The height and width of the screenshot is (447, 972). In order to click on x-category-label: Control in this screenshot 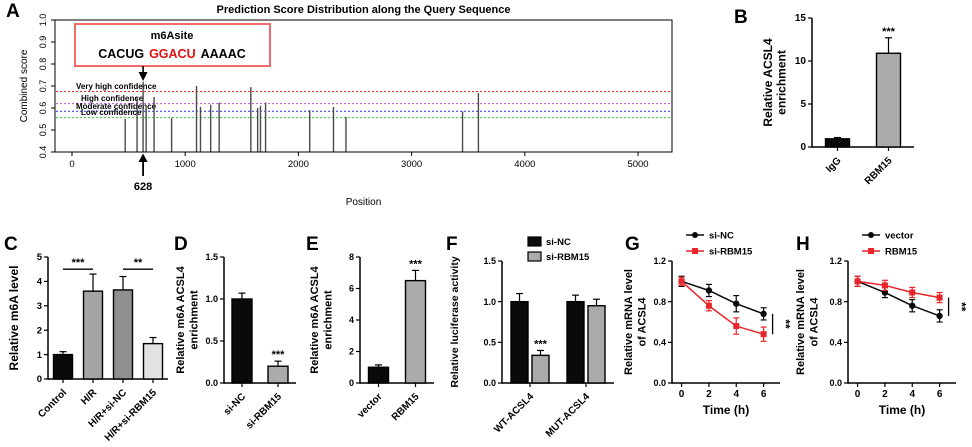, I will do `click(52, 403)`.